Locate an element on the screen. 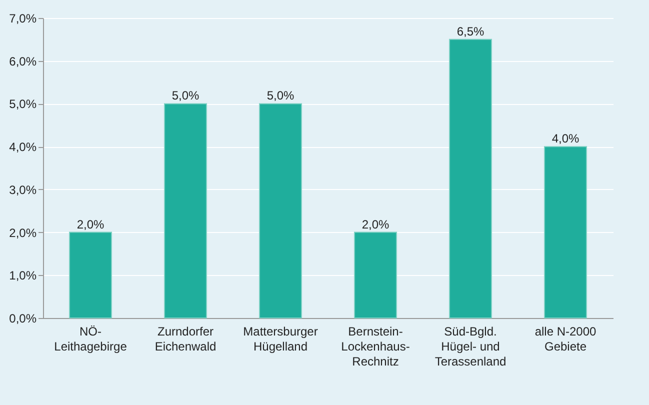 This screenshot has width=649, height=405. x-tick-label: NÖ- Leithagebirge is located at coordinates (91, 339).